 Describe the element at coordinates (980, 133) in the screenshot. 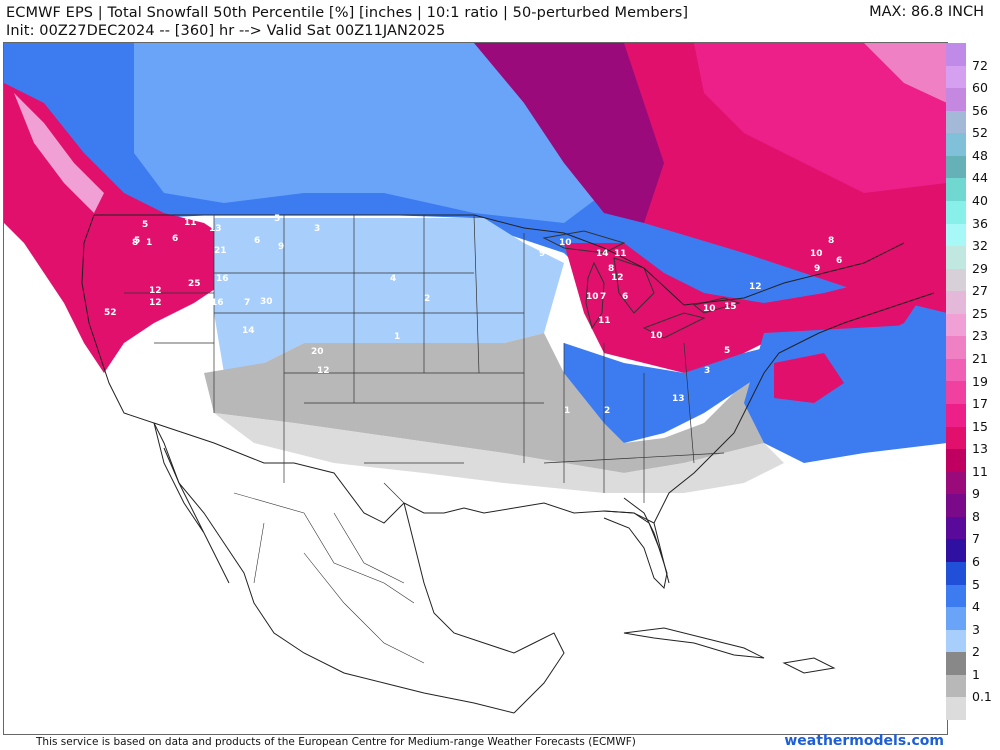

I see `color-scale-label: 52` at that location.